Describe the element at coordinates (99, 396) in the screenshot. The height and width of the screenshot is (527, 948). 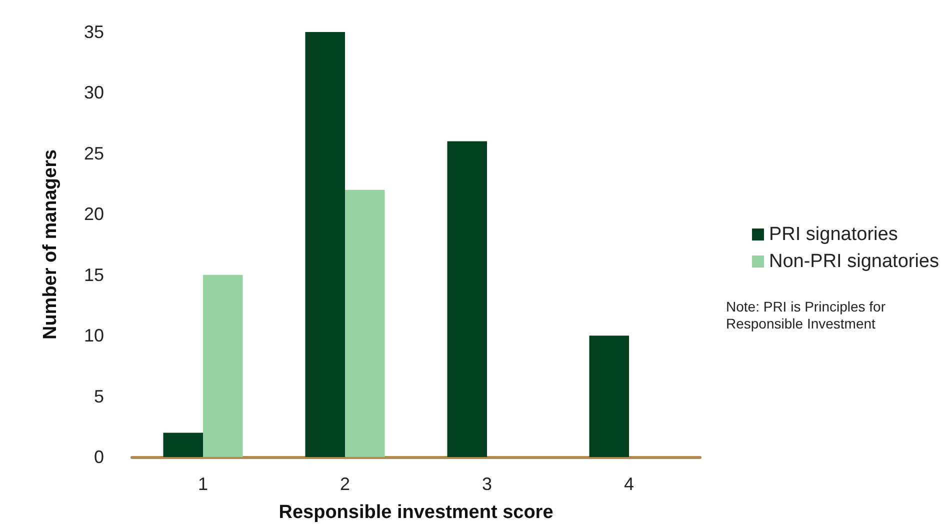
I see `y-tick-label: 5` at that location.